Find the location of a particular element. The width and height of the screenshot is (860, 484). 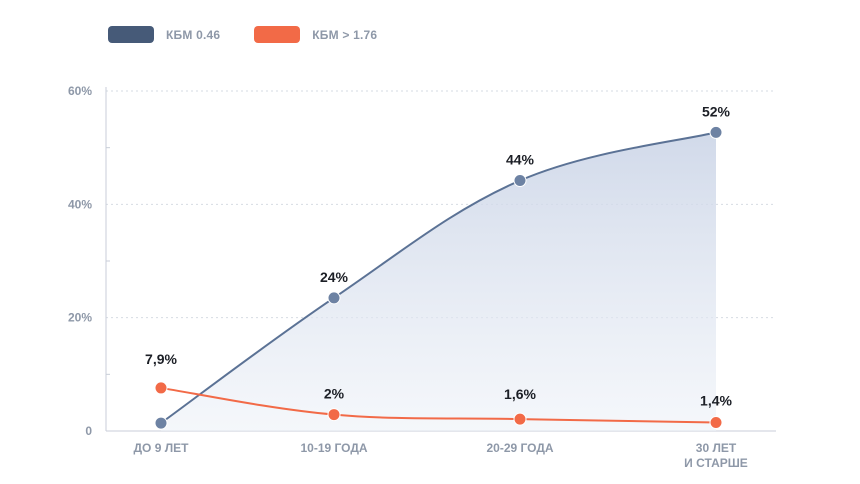

x-tick-label: 20-29 ГОДА is located at coordinates (519, 448).